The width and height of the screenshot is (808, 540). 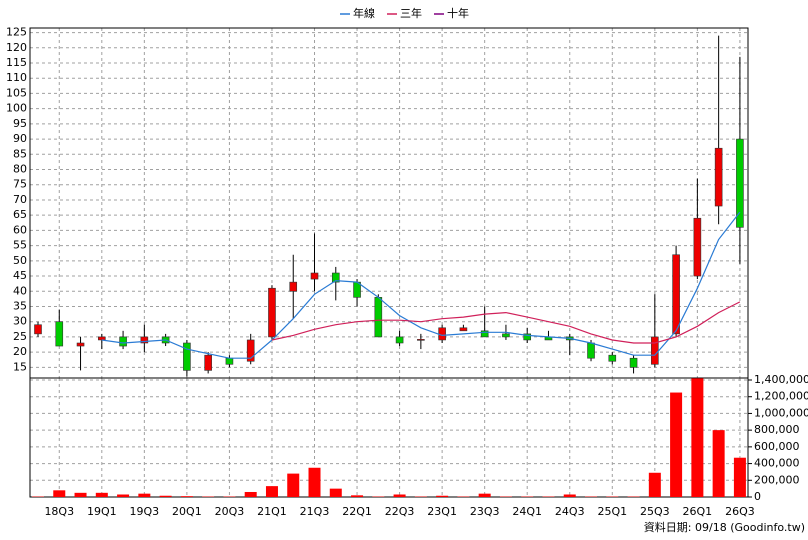 I want to click on volume-tick-label: 400,000, so click(x=777, y=463).